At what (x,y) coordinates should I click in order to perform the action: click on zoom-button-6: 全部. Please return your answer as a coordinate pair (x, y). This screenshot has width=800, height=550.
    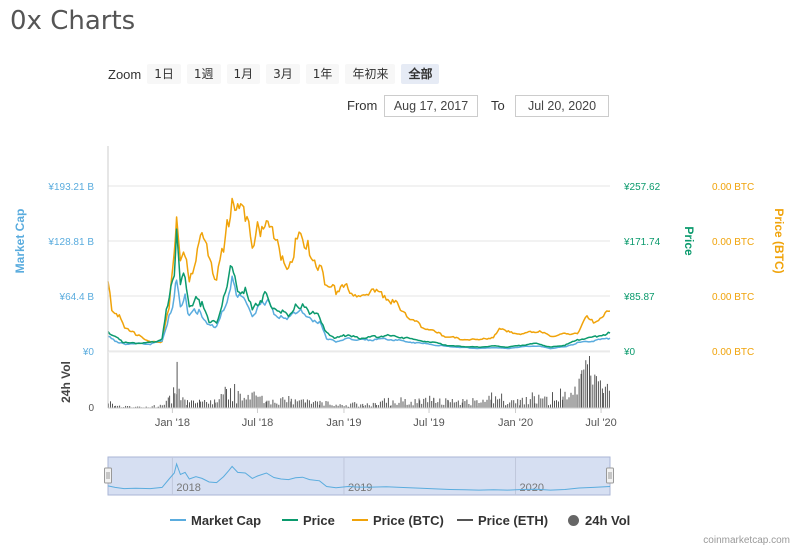
    Looking at the image, I should click on (420, 74).